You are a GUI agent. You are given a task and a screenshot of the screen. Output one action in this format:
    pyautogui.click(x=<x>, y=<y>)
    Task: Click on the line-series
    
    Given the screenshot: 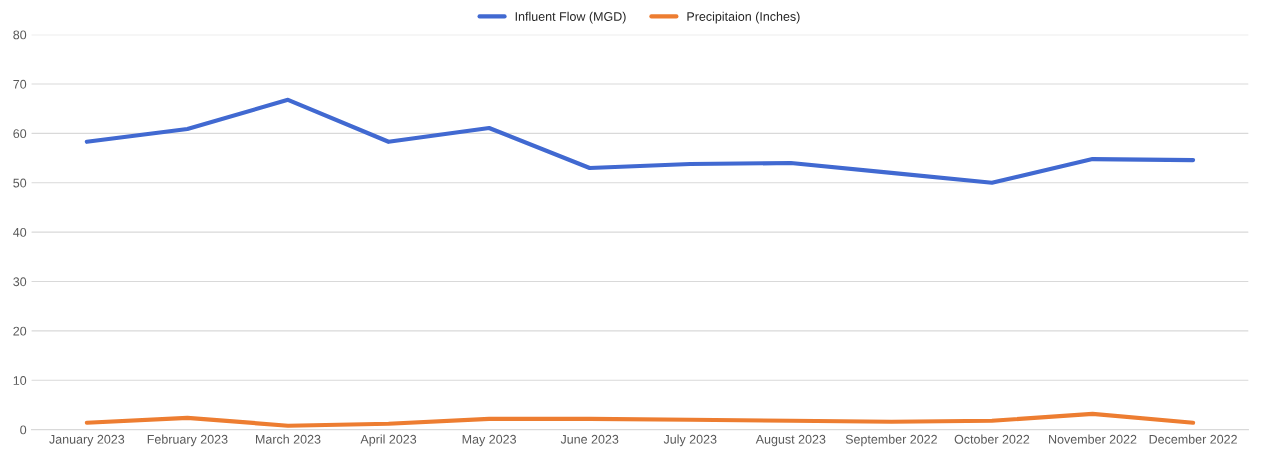 What is the action you would take?
    pyautogui.click(x=640, y=419)
    